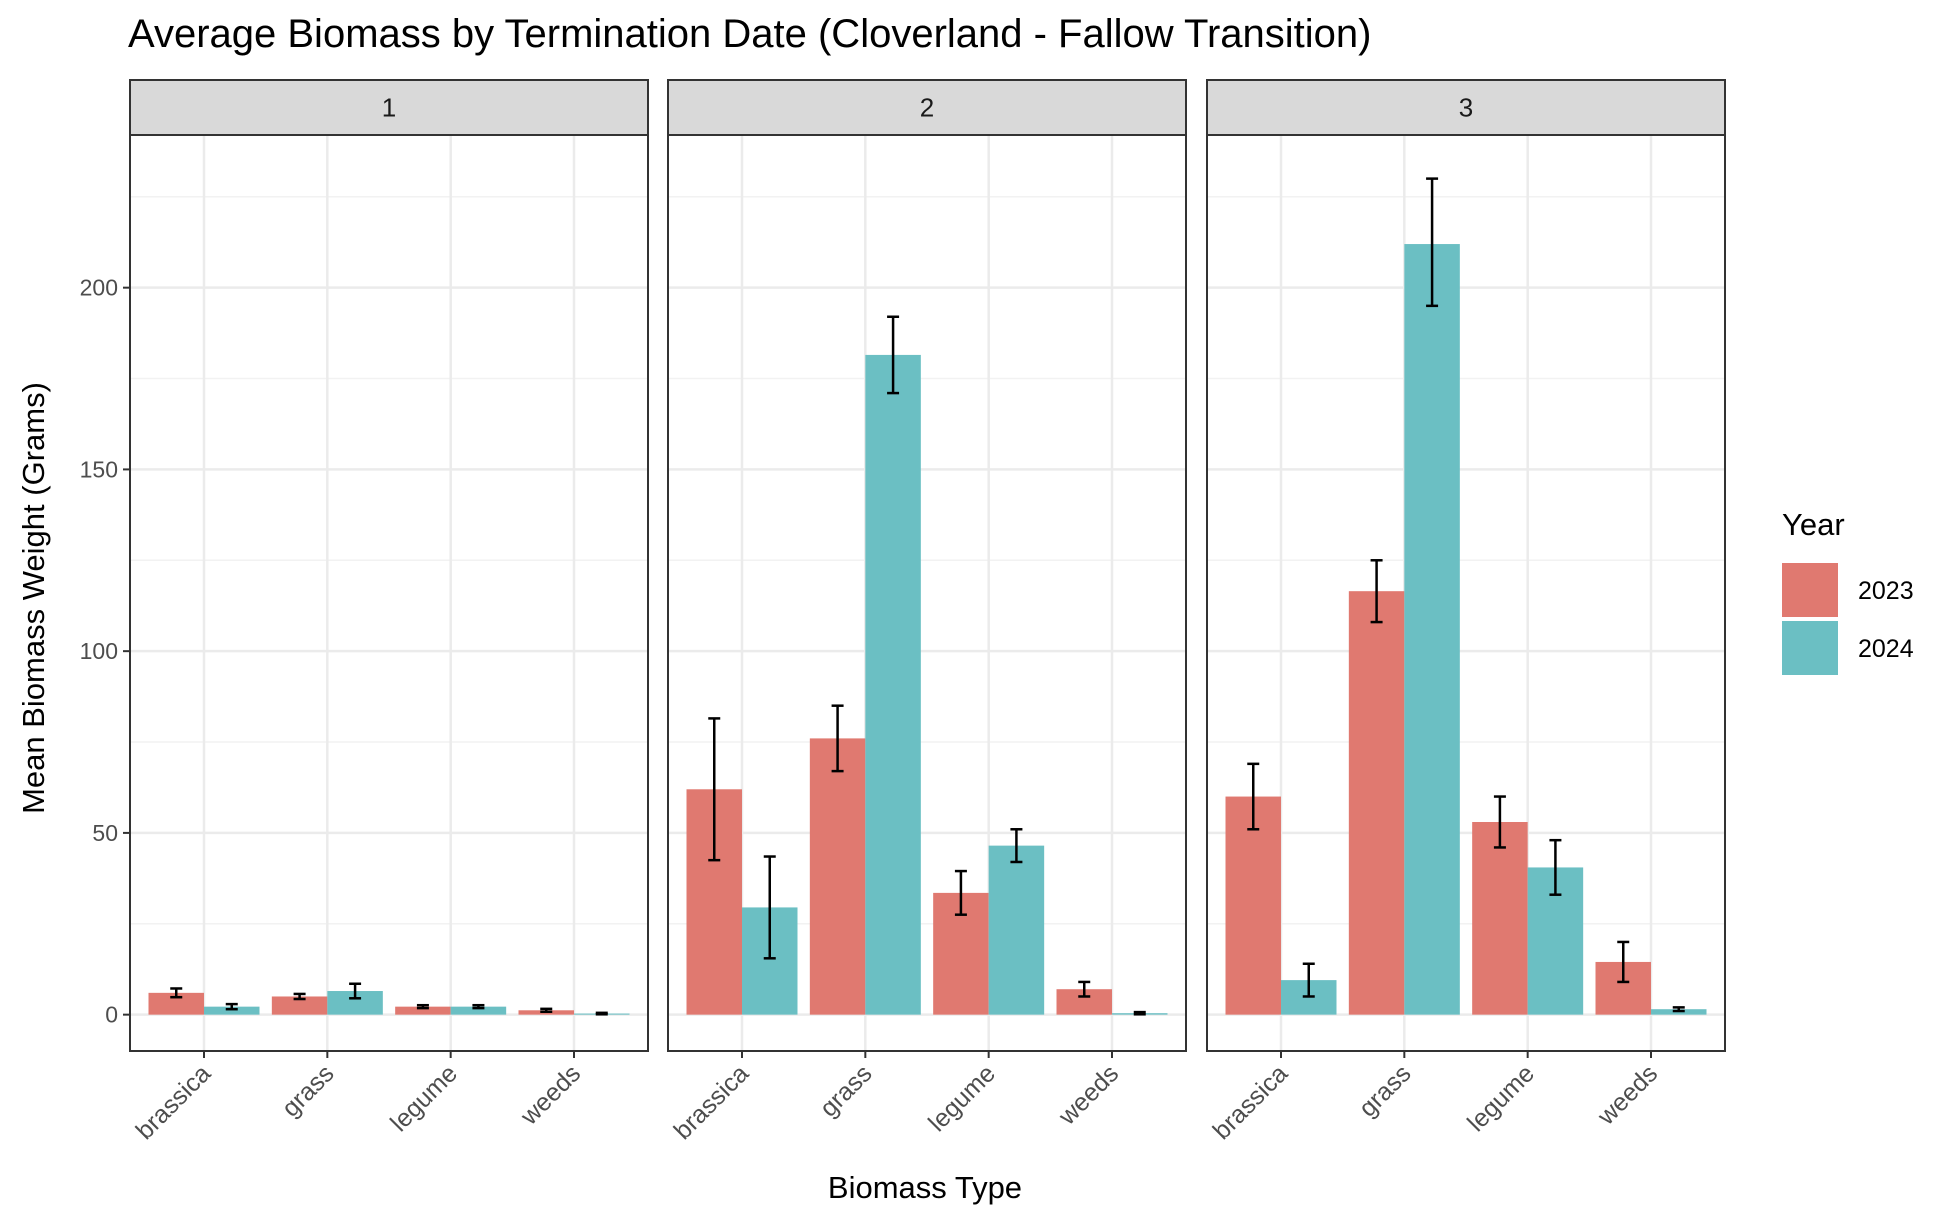  What do you see at coordinates (111, 1015) in the screenshot?
I see `y-tick-label: 0` at bounding box center [111, 1015].